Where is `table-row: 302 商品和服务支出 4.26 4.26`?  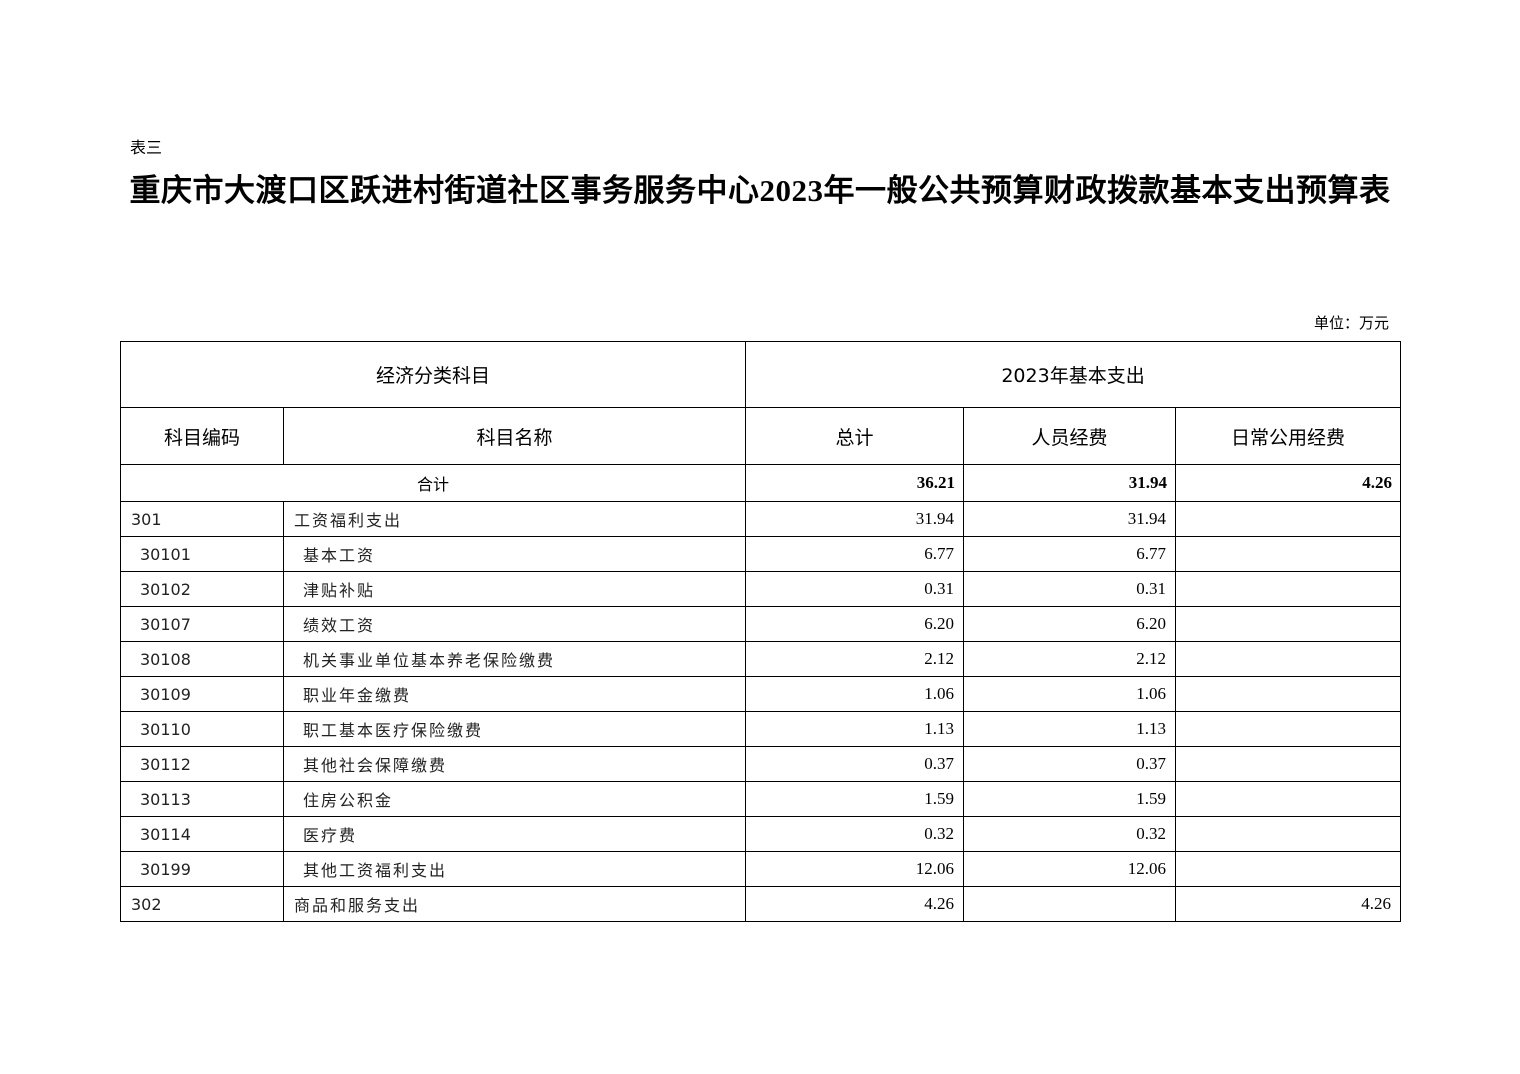 table-row: 302 商品和服务支出 4.26 4.26 is located at coordinates (761, 904).